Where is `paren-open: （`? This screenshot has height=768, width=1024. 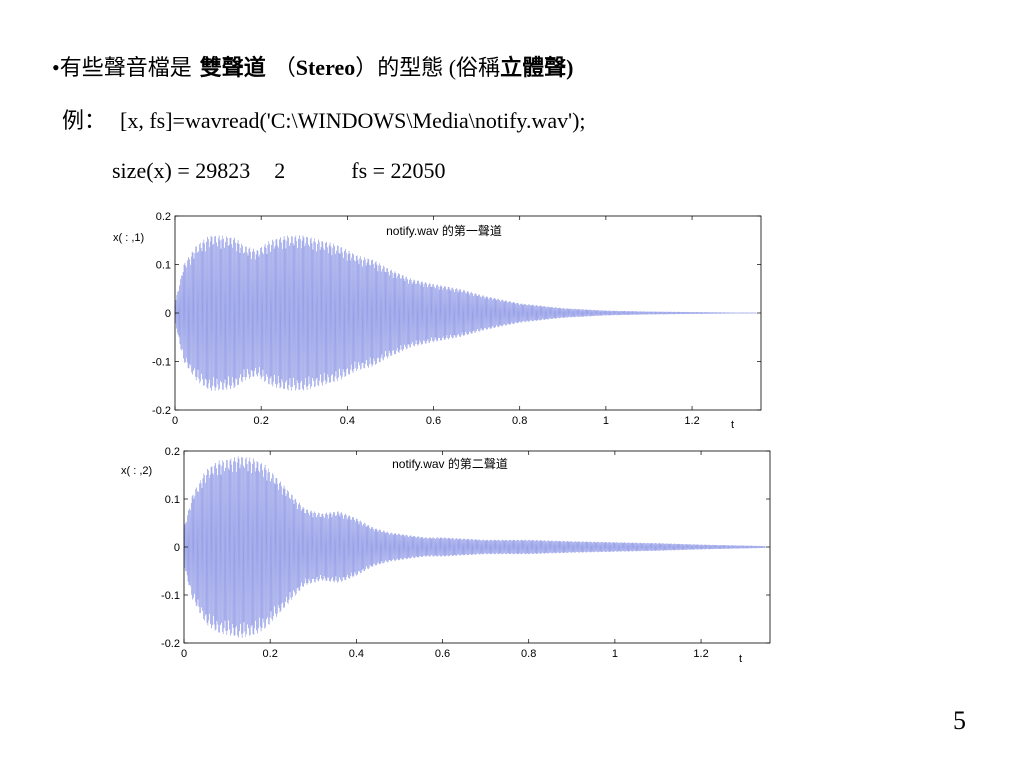 paren-open: （ is located at coordinates (284, 67).